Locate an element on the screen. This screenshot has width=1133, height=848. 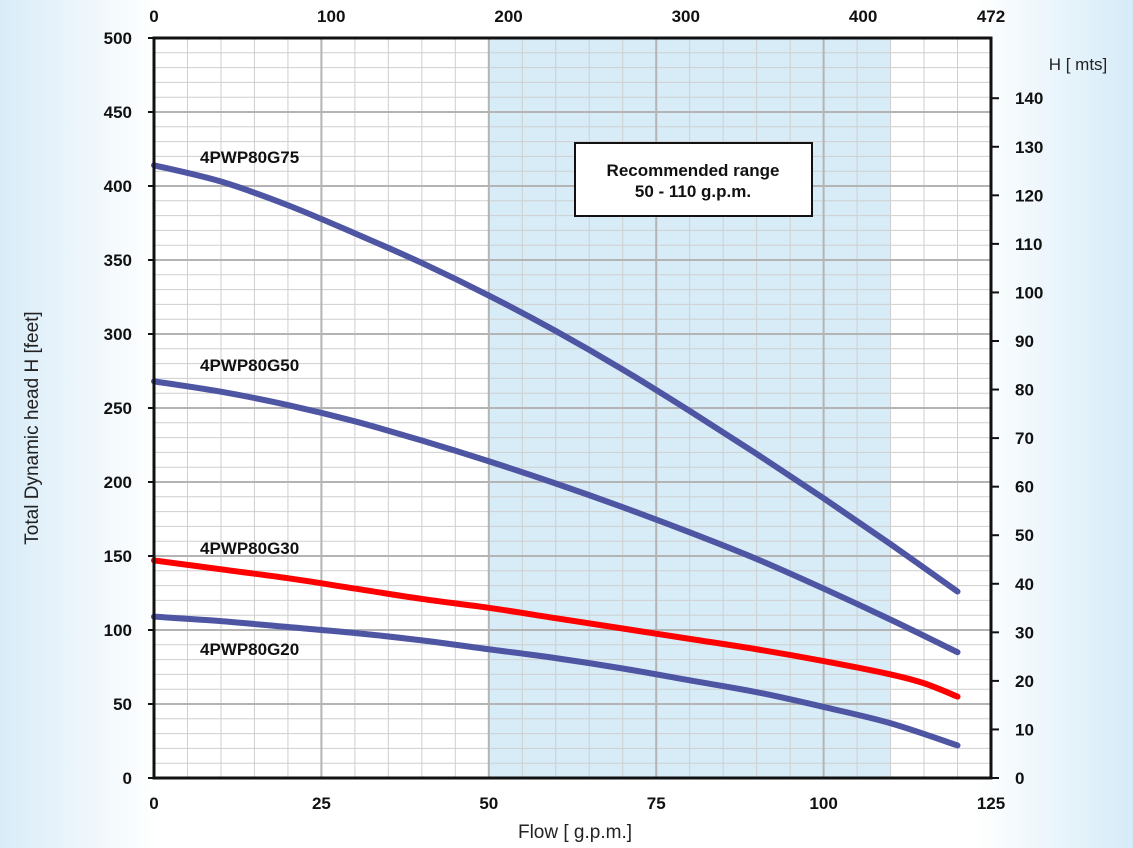
right-tick-label: 60 is located at coordinates (1024, 487).